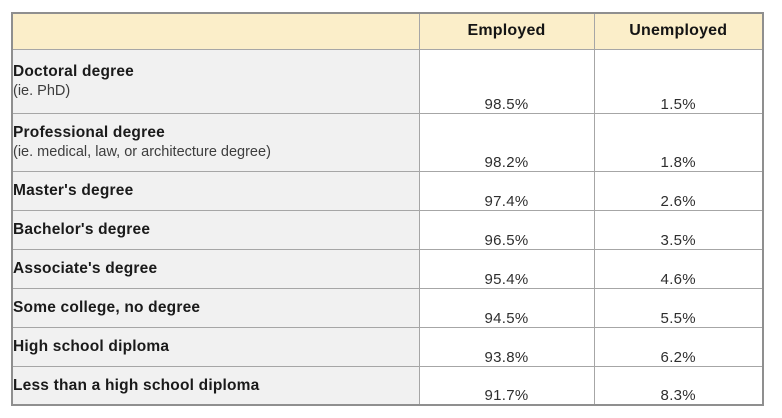 This screenshot has height=418, width=782. I want to click on row-label-cell: Less than a high school diploma, so click(215, 385).